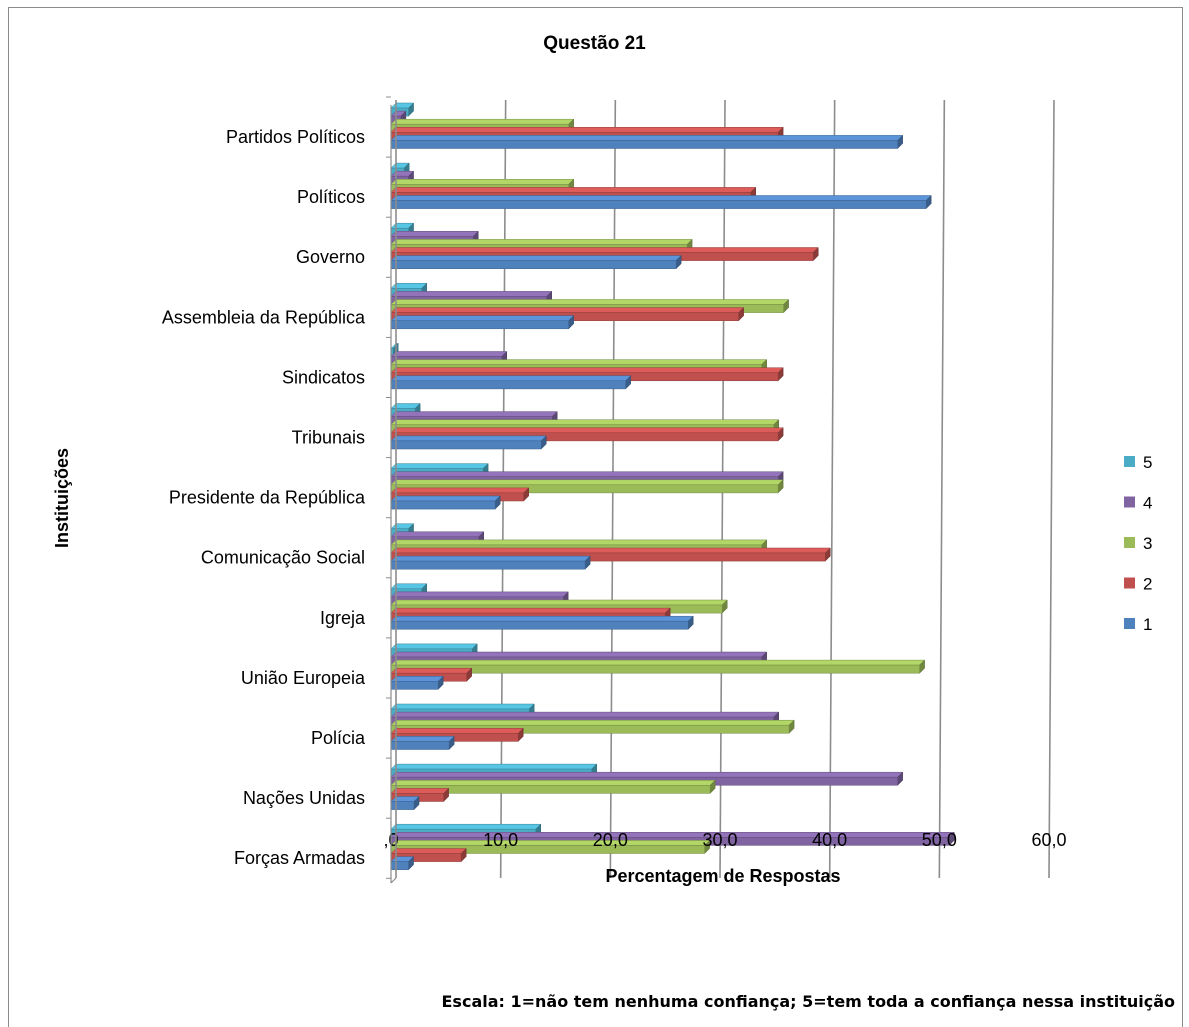 The image size is (1189, 1027). Describe the element at coordinates (719, 840) in the screenshot. I see `x-tick-label: 30,0` at that location.